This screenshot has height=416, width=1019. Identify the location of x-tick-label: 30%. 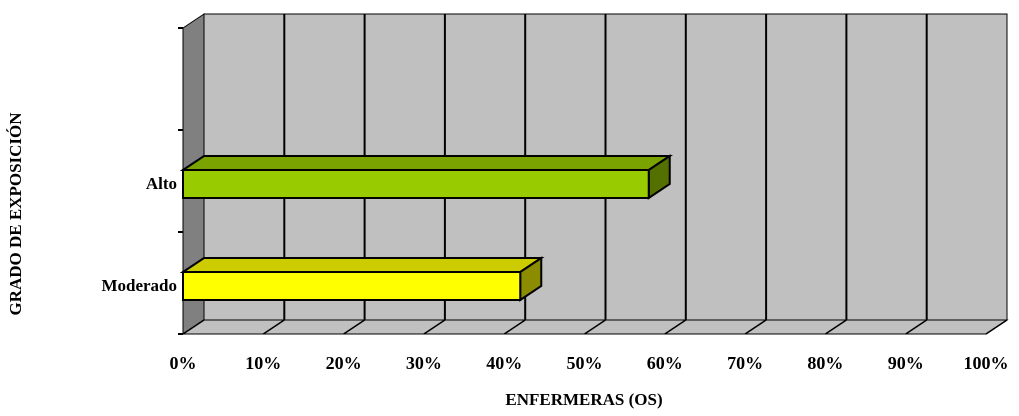
(424, 363).